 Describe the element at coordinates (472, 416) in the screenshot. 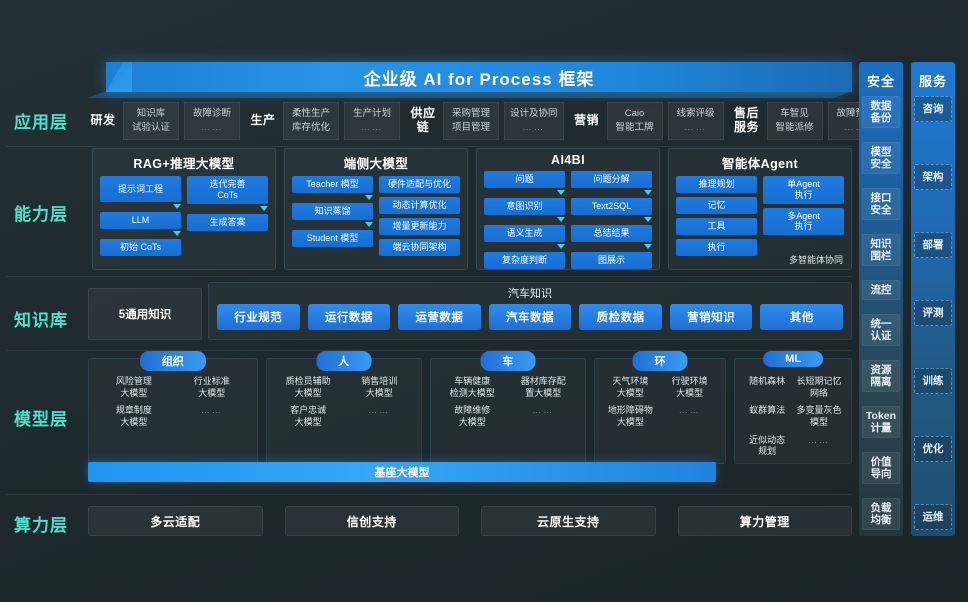

I see `model-cell: 故障维修 大模型` at that location.